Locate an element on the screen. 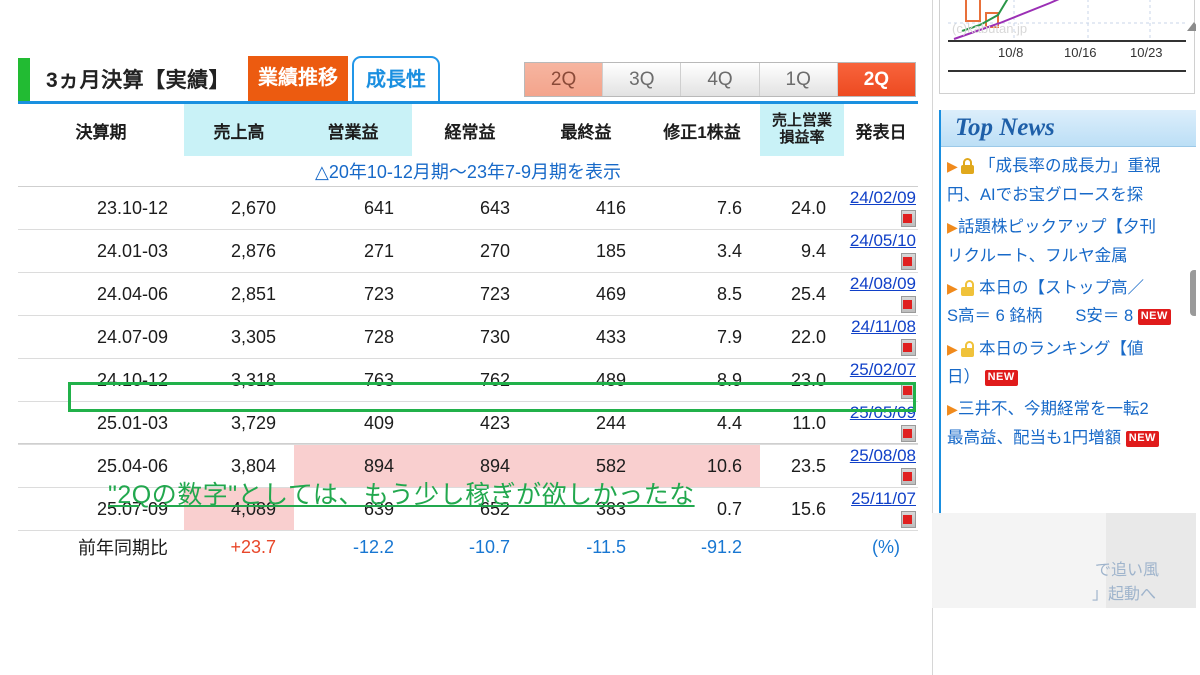 The width and height of the screenshot is (1200, 675). announce-date-link: 24/02/09 is located at coordinates (882, 197).